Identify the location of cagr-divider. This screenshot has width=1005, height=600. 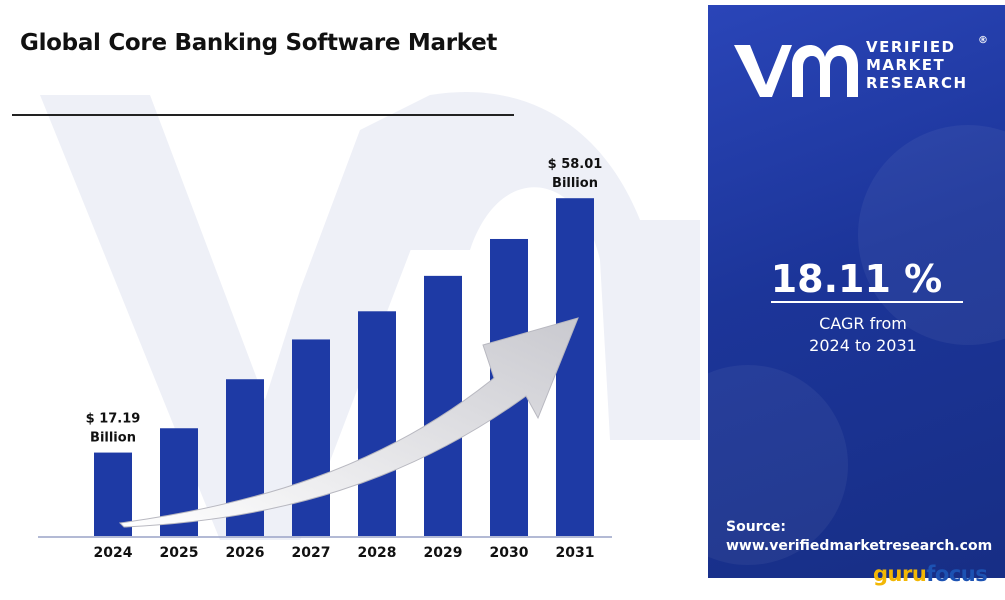
(867, 302).